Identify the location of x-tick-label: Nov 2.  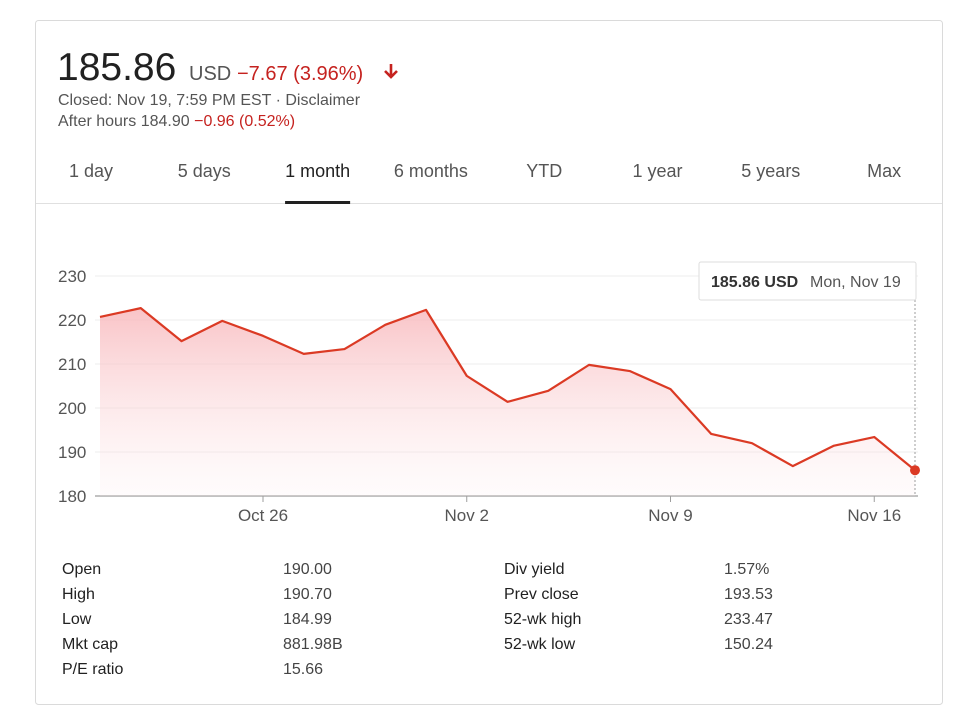
(467, 515).